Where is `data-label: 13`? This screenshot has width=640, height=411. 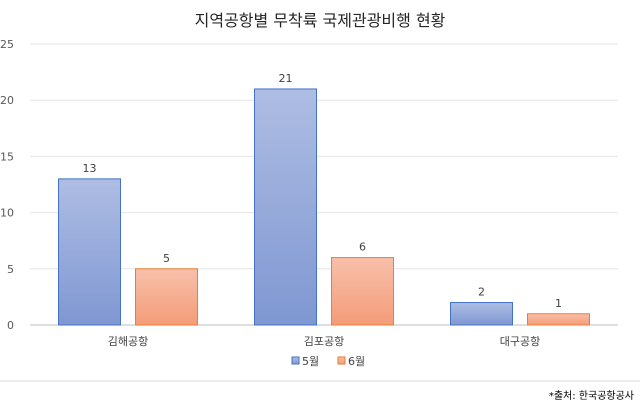 data-label: 13 is located at coordinates (90, 168).